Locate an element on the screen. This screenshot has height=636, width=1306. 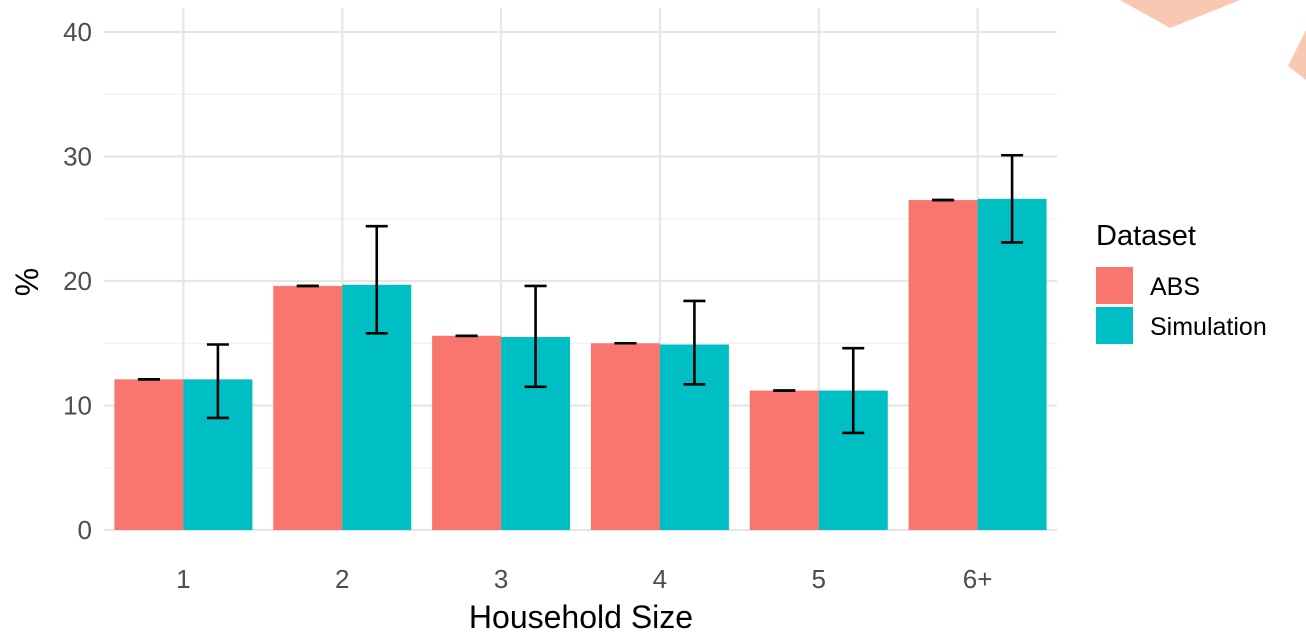
x-tick-label-1: 1 is located at coordinates (183, 579).